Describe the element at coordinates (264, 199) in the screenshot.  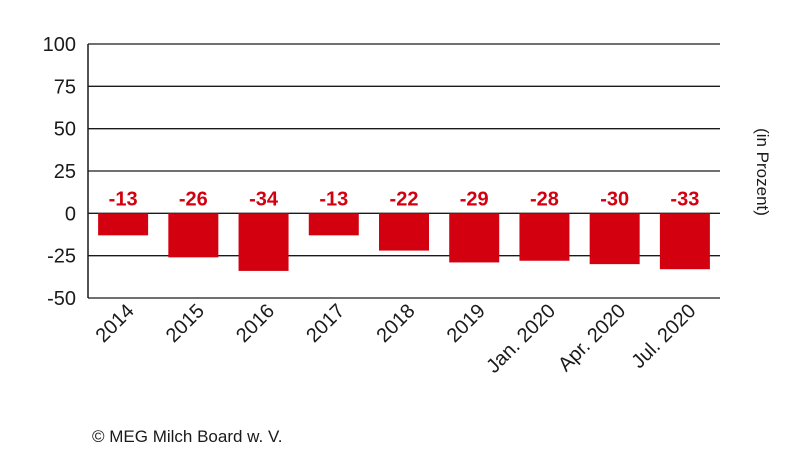
I see `data-label: -34` at that location.